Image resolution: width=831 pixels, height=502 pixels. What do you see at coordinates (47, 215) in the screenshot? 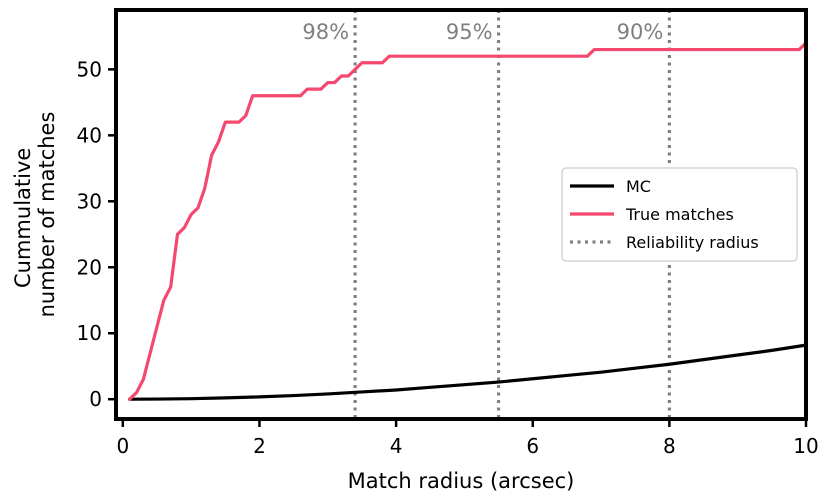
I see `y-axis-label-line-2: number of matches` at bounding box center [47, 215].